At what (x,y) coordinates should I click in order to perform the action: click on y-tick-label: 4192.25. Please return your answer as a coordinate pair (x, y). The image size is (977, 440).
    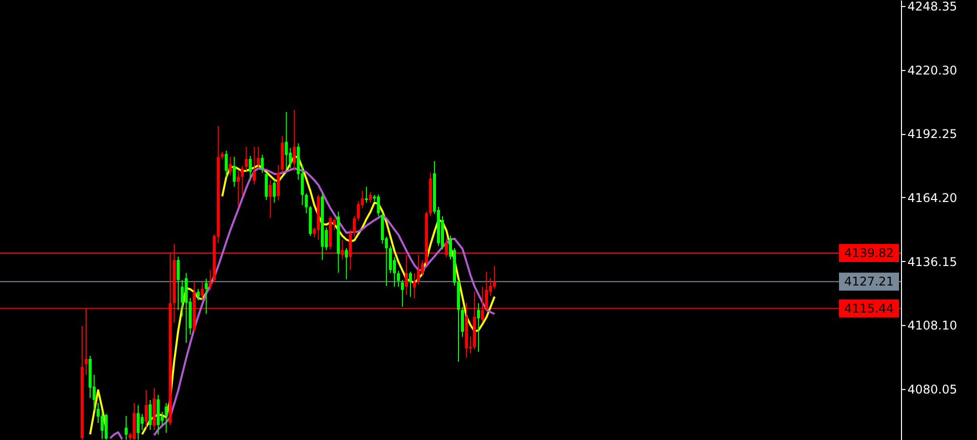
    Looking at the image, I should click on (933, 134).